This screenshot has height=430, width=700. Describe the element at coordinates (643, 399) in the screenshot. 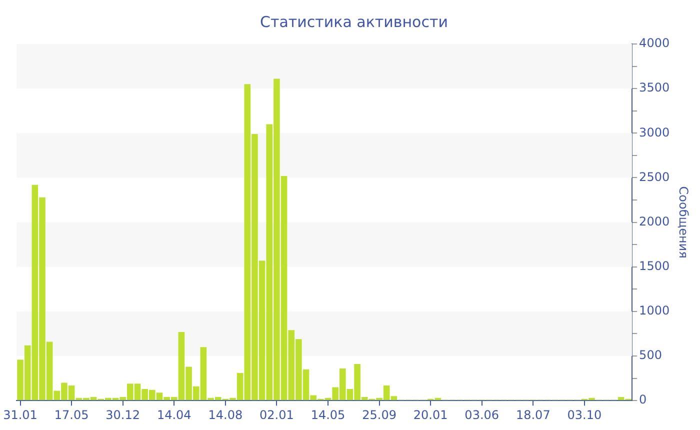

I see `y-tick-label: 0` at that location.